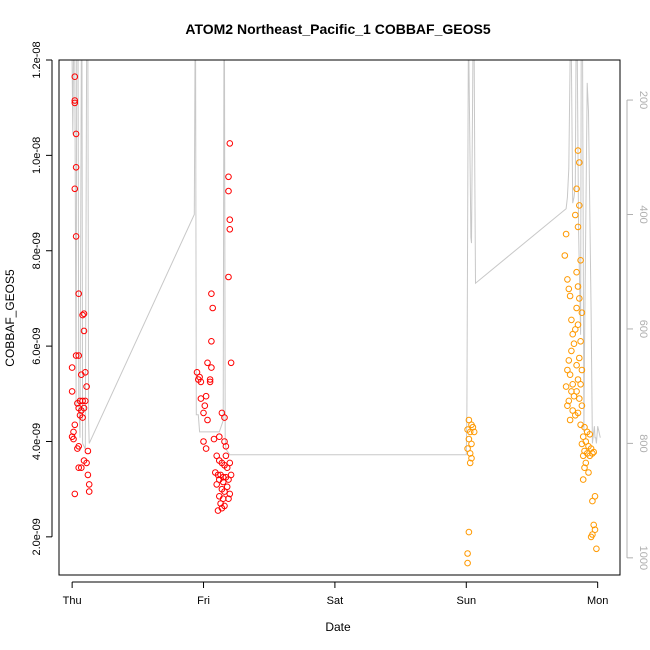 The image size is (650, 650). What do you see at coordinates (466, 601) in the screenshot?
I see `x-tick-label: Sun` at bounding box center [466, 601].